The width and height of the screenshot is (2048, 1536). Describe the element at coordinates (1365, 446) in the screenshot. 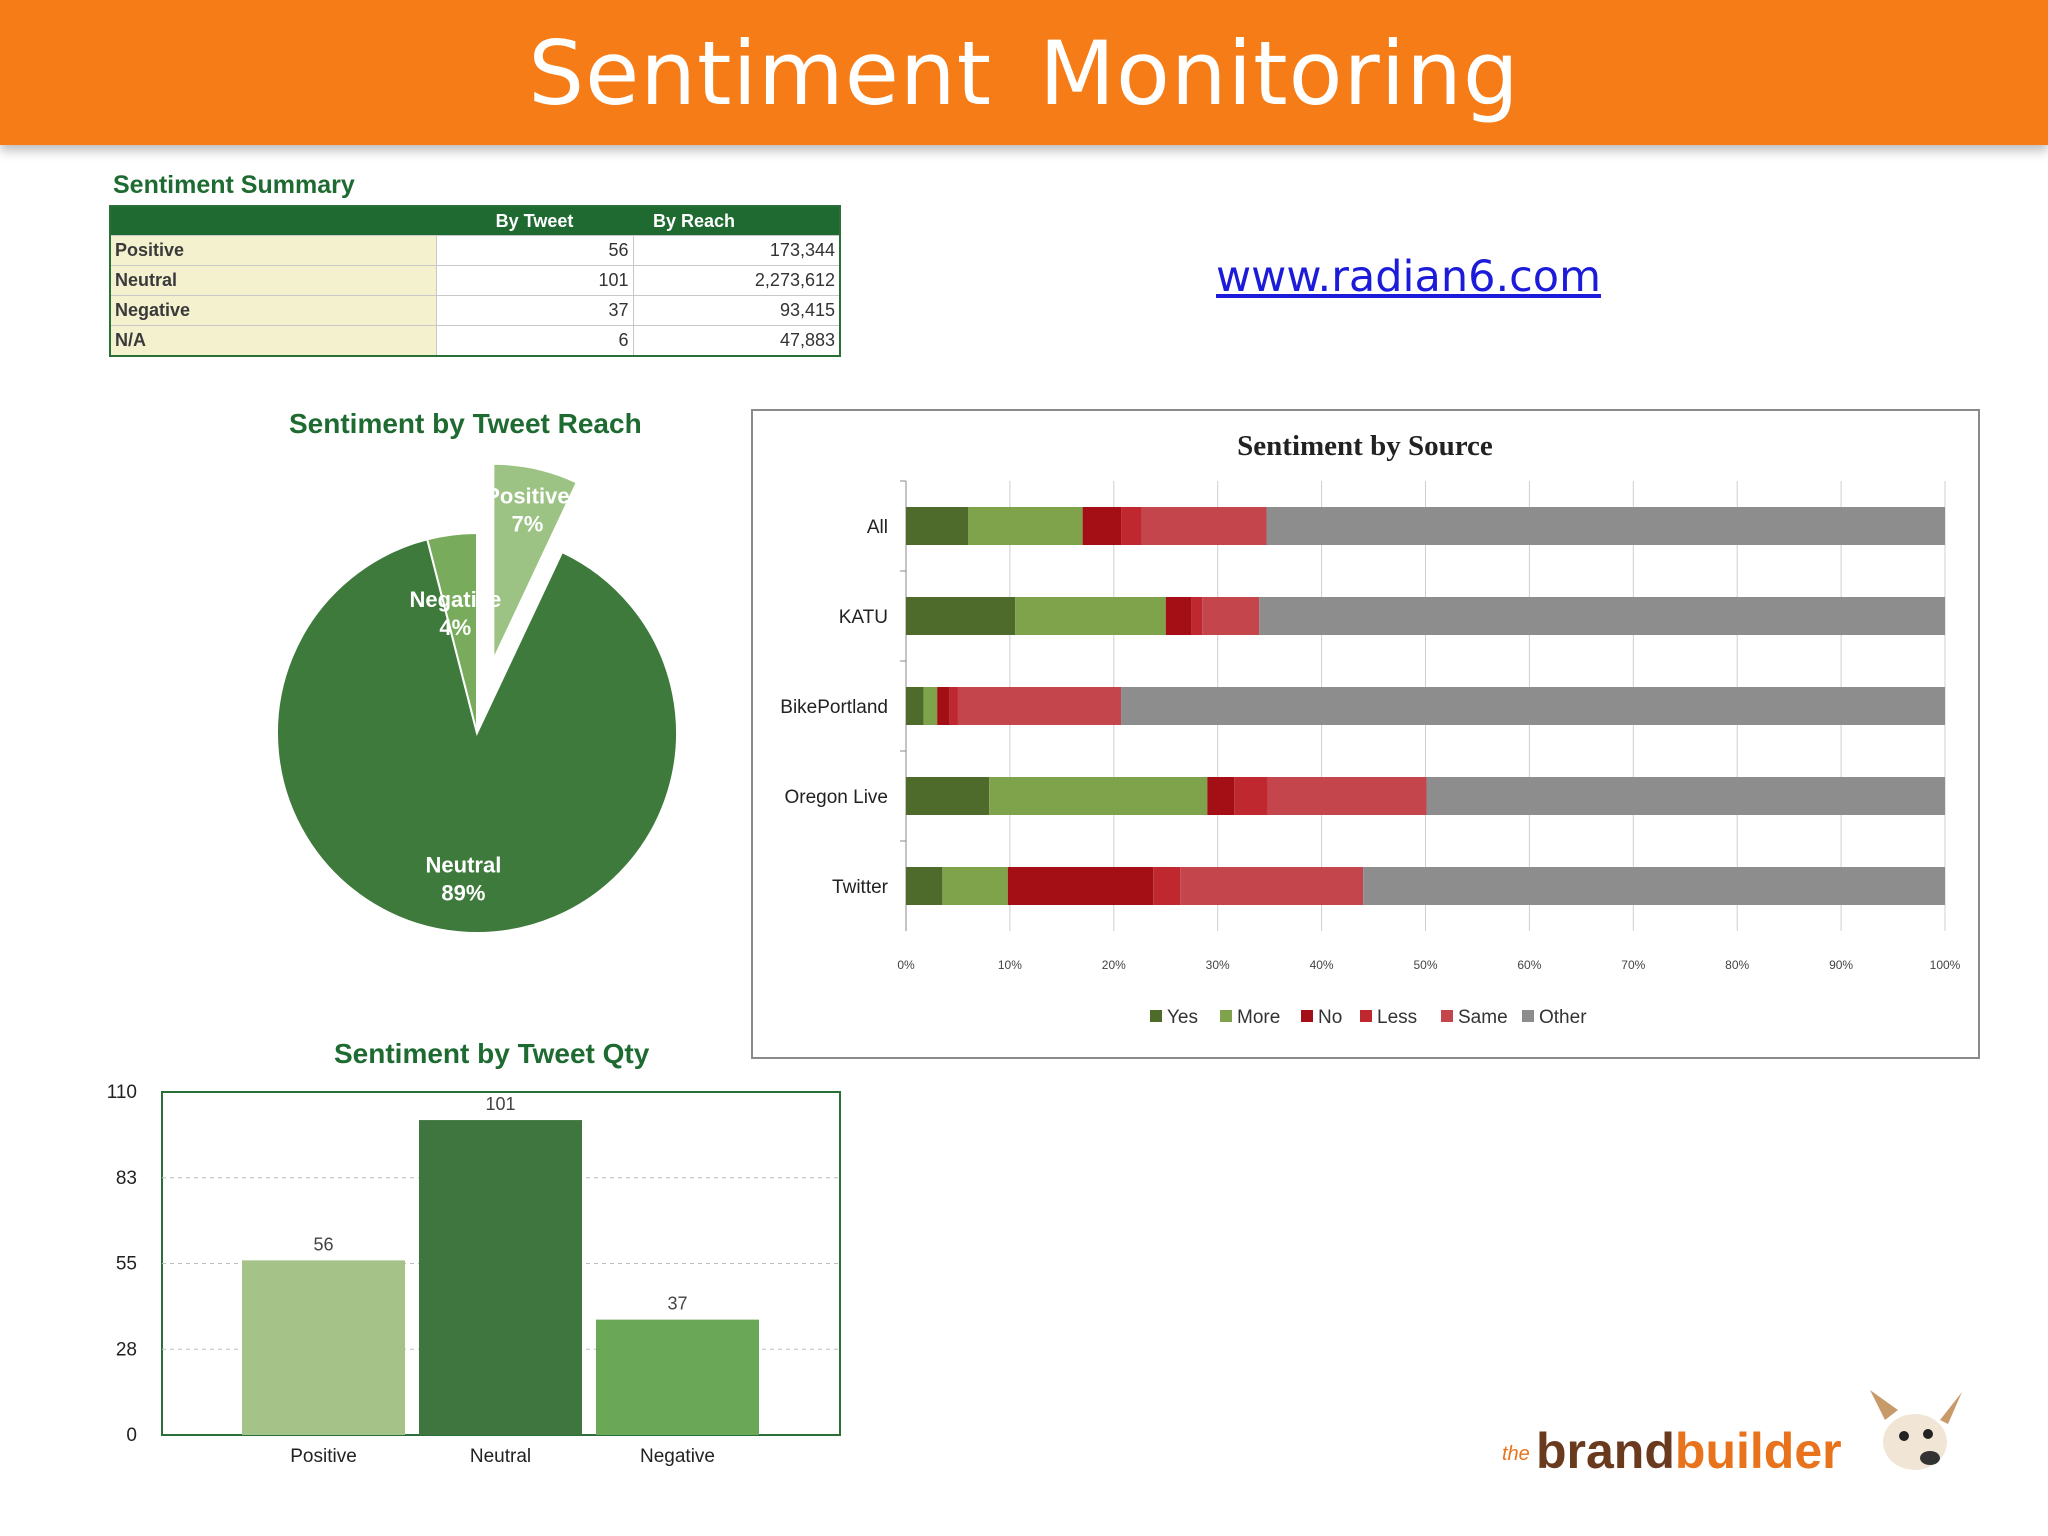

I see `source-chart-title: Sentiment by Source` at that location.